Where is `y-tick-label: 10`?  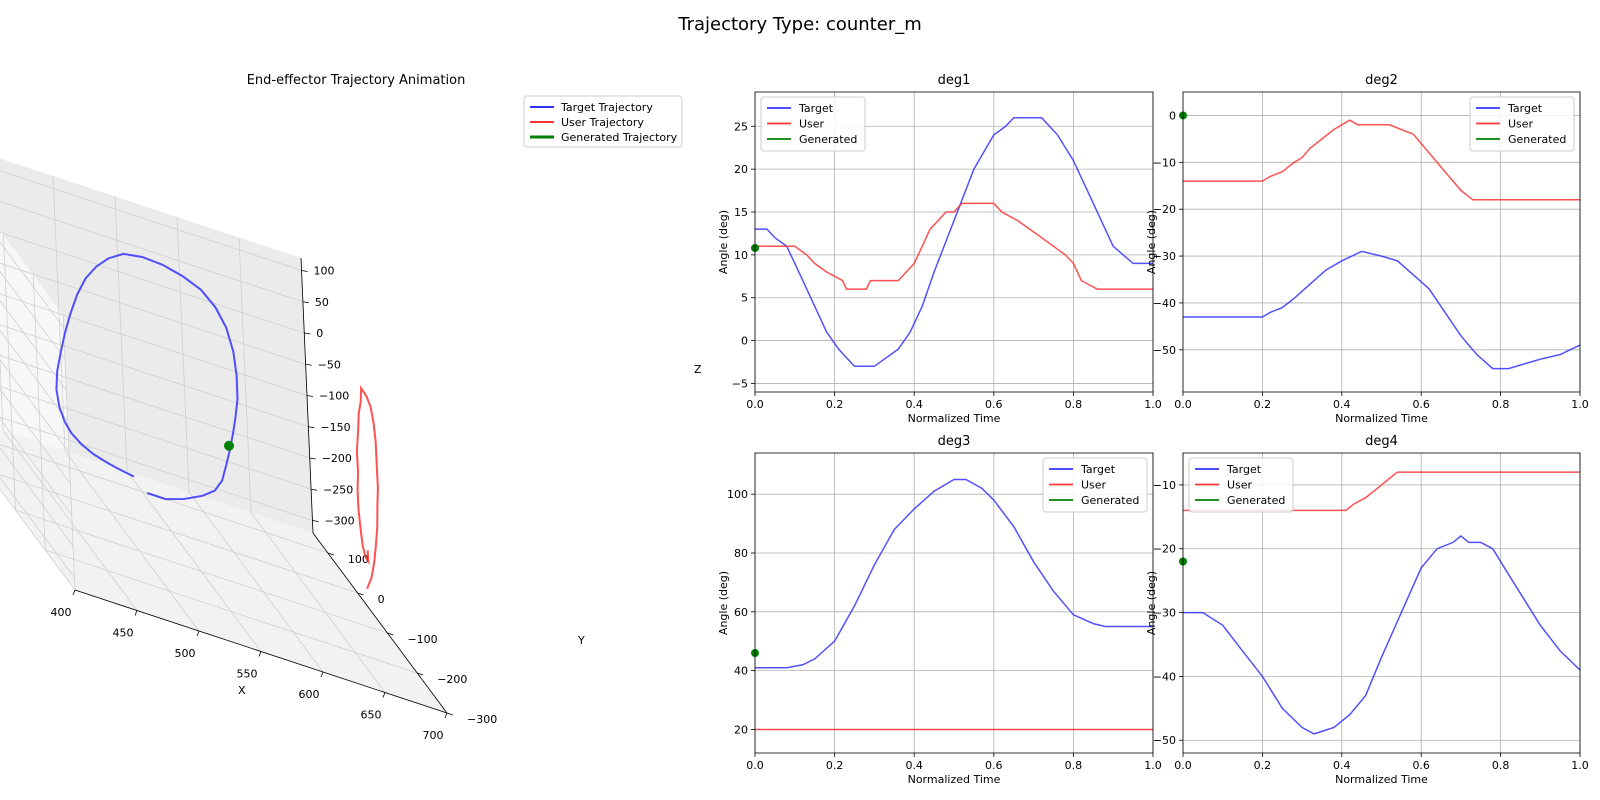
y-tick-label: 10 is located at coordinates (741, 255).